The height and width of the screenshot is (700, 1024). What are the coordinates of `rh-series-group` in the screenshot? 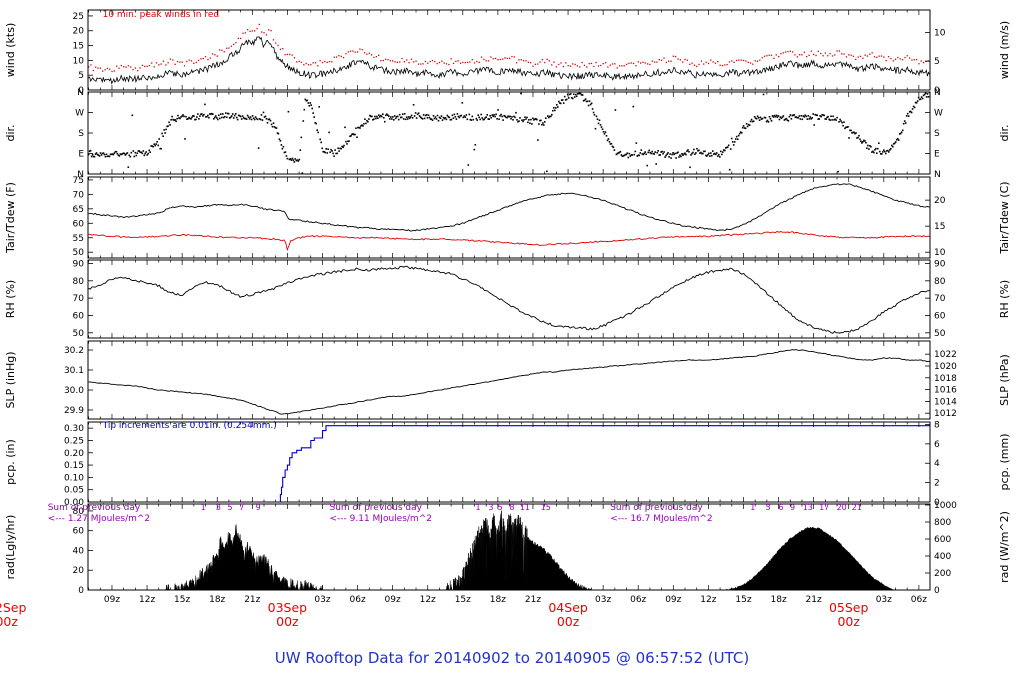 It's located at (509, 299).